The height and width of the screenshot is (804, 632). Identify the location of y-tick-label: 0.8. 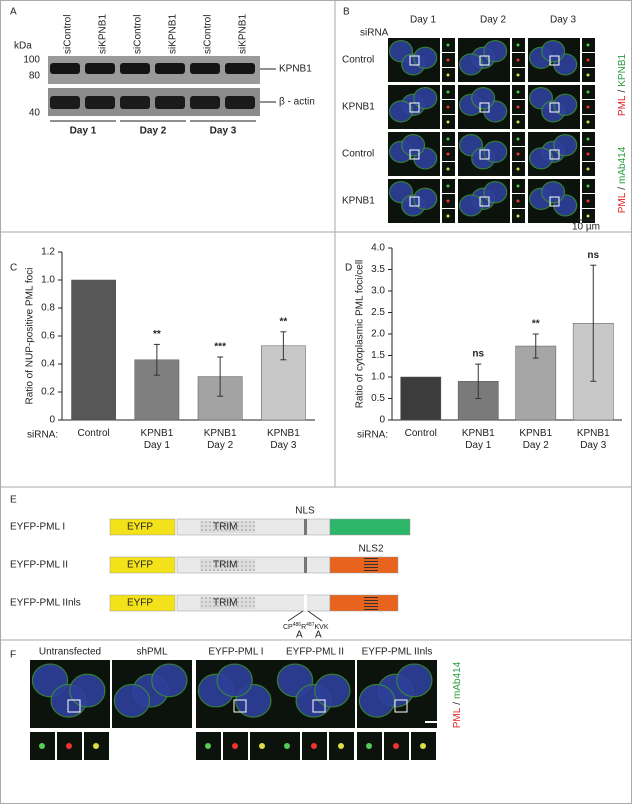
(48, 308).